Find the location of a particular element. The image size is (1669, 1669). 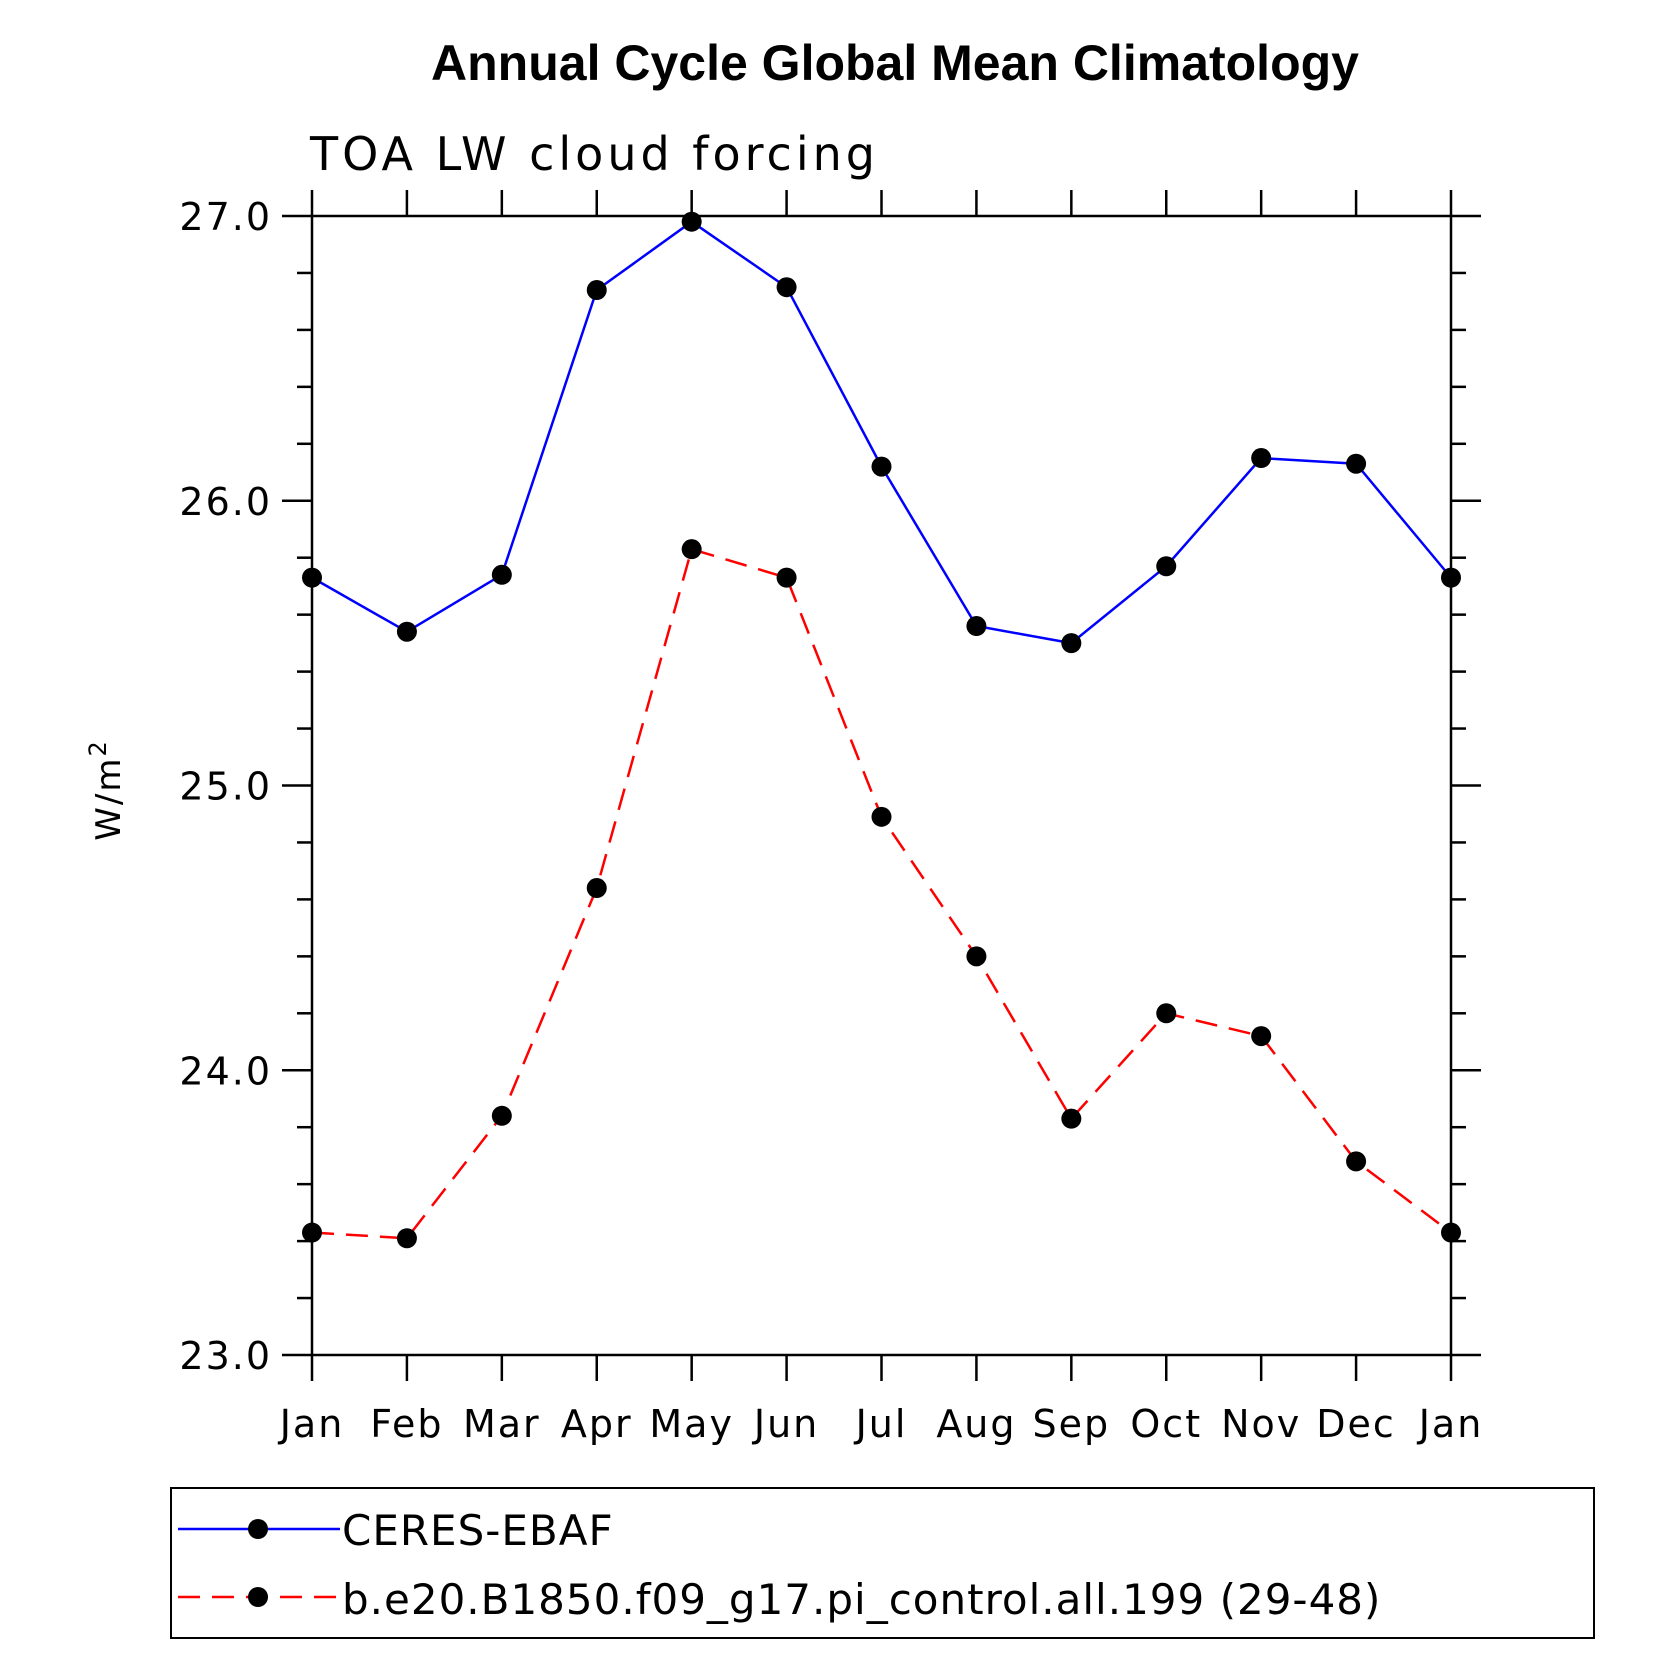

x-tick-label: Dec is located at coordinates (1356, 1424).